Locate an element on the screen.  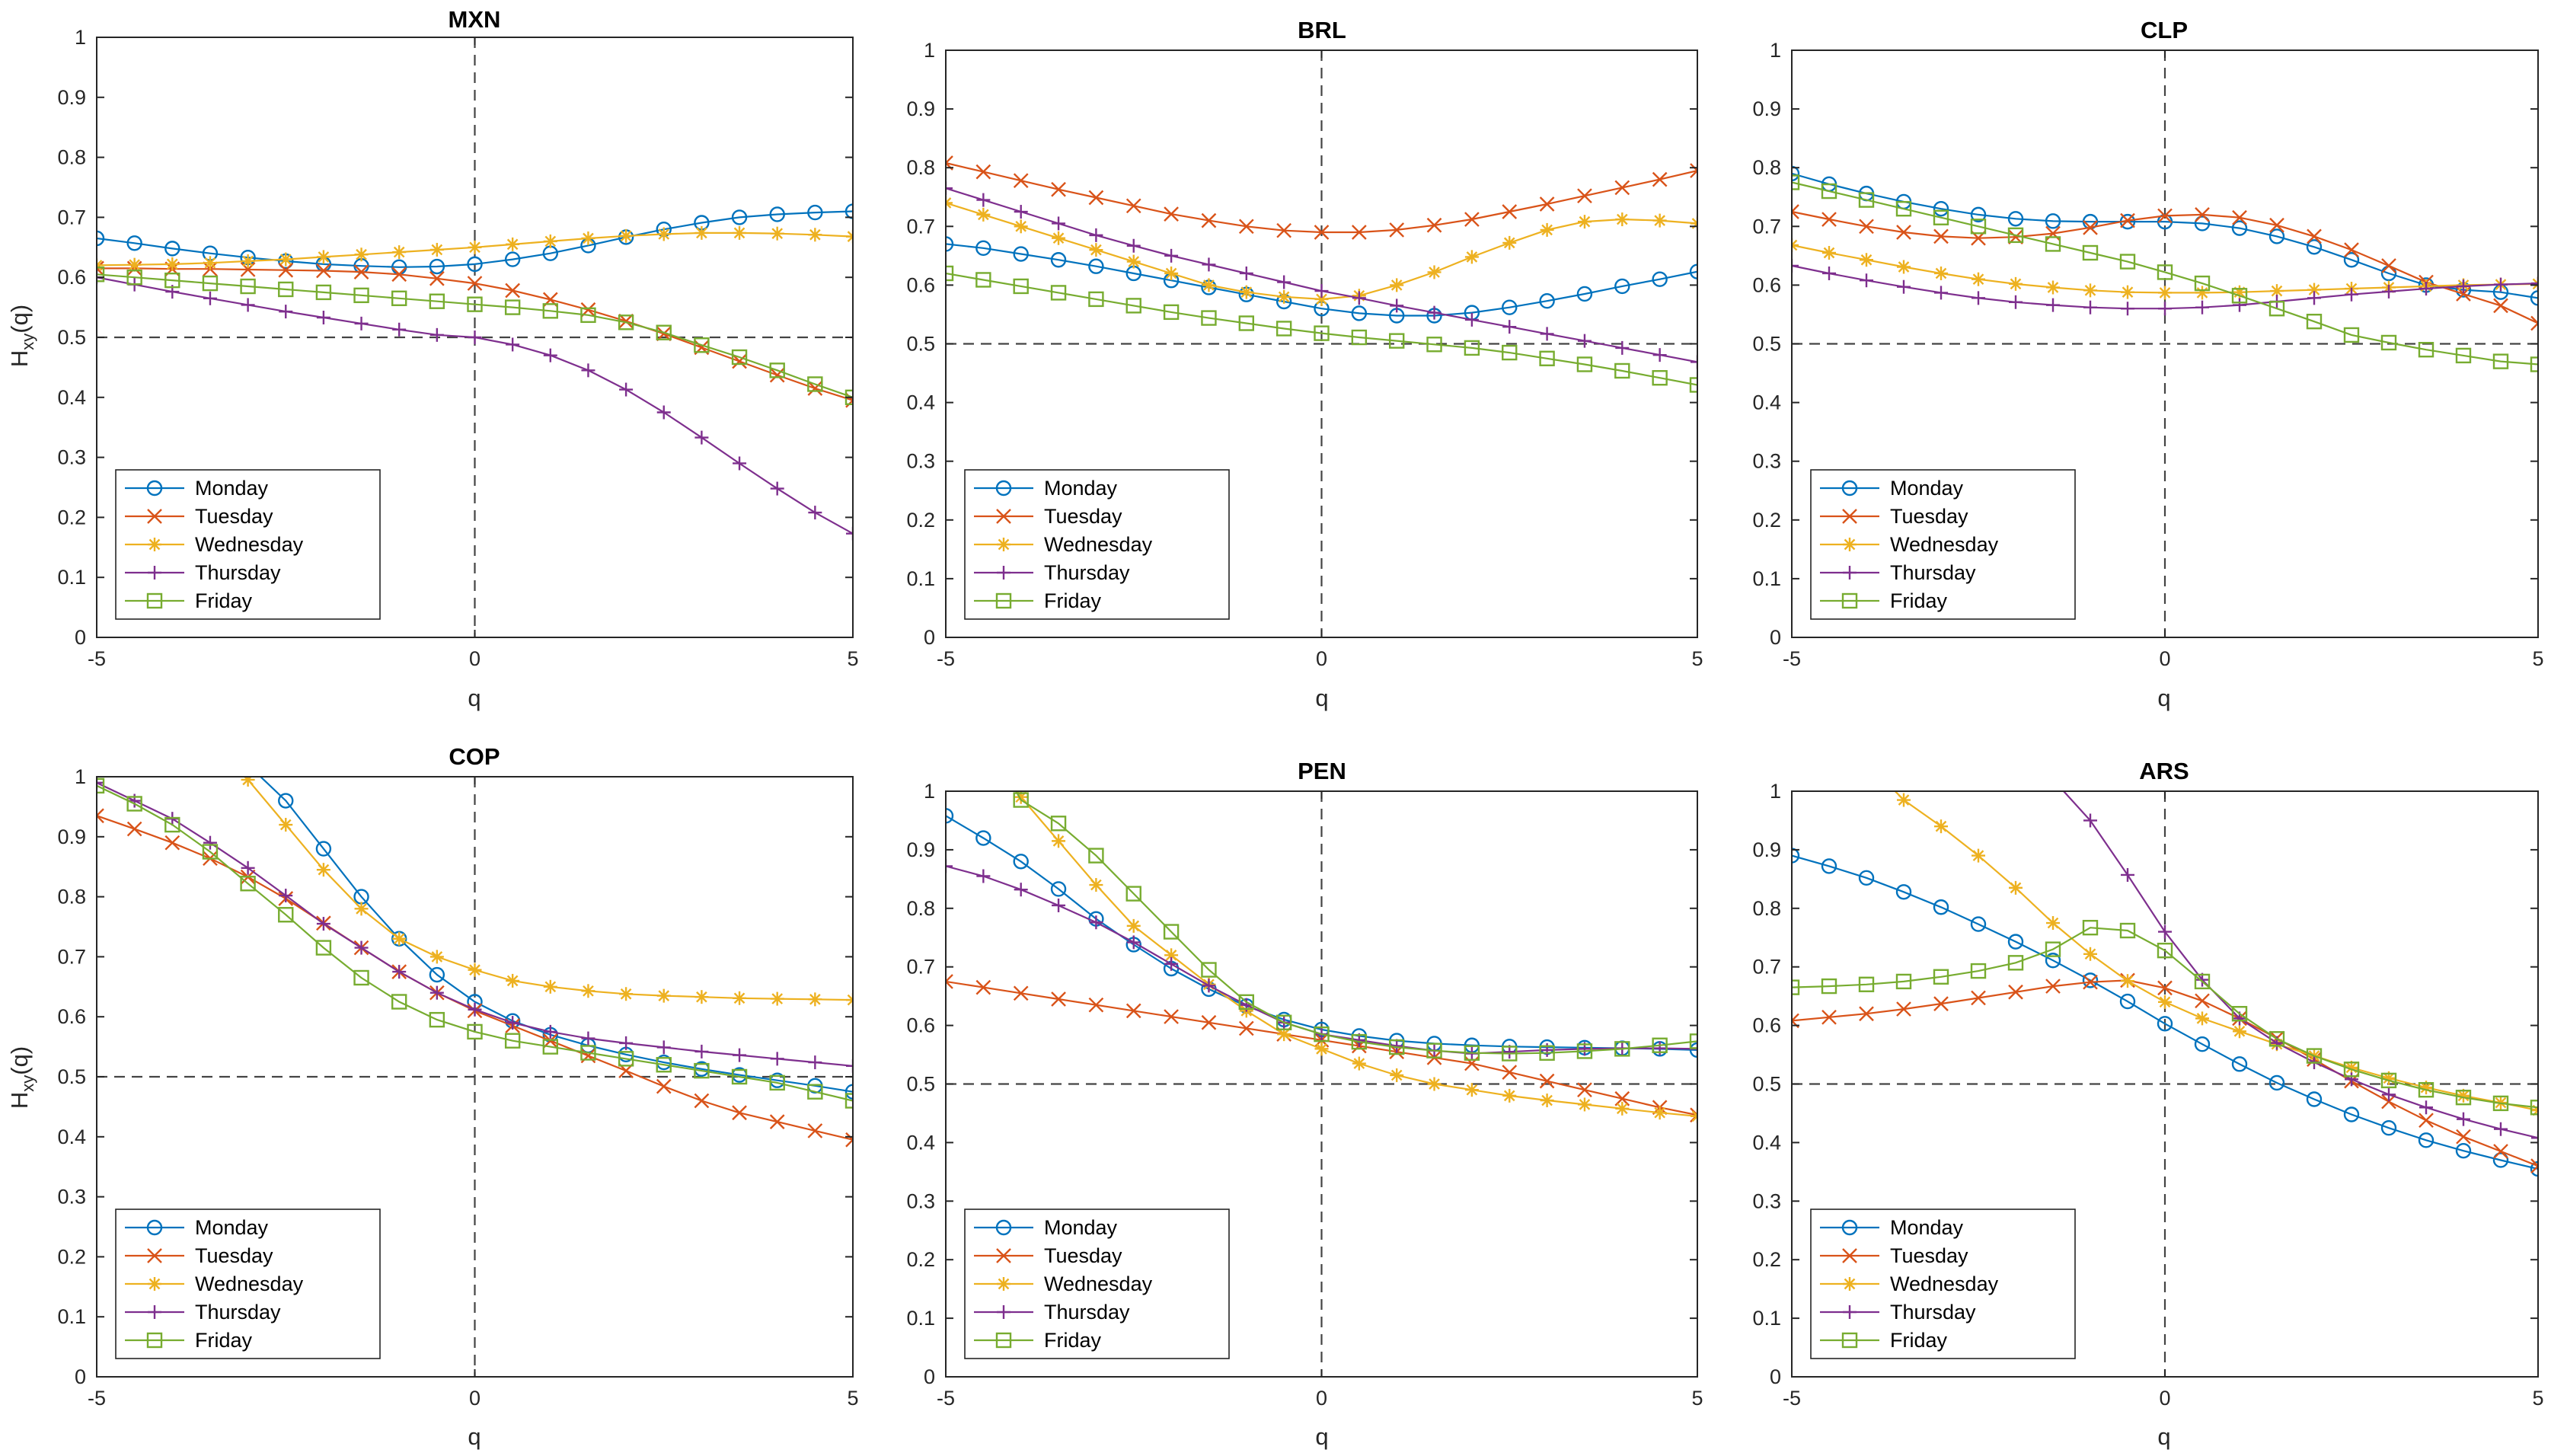
point-brl-tuesday-13-stroke-b is located at coordinates (1434, 225).